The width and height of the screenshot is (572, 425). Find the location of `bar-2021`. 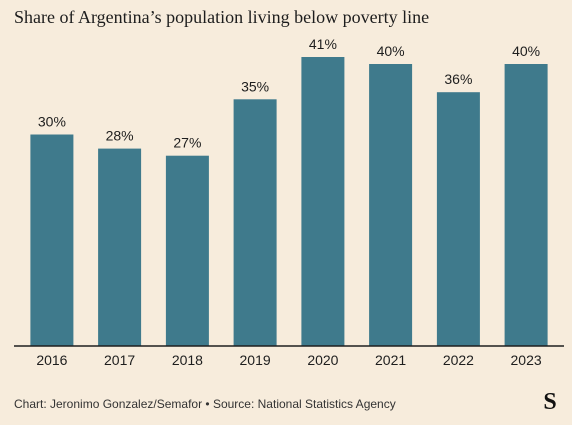

bar-2021 is located at coordinates (391, 205).